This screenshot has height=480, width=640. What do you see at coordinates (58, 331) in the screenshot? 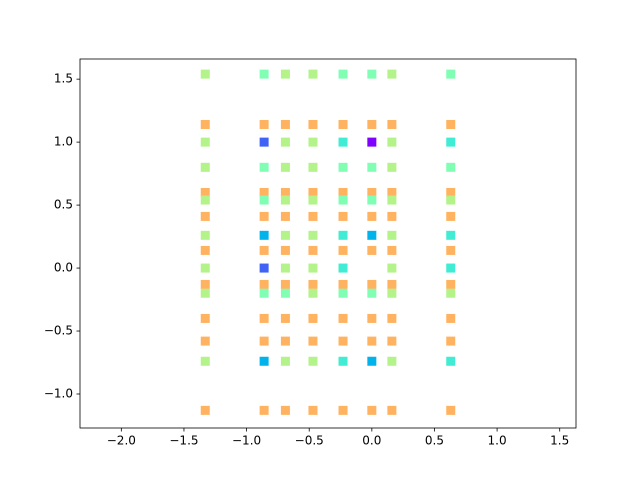
I see `y-tick-label: −0.5` at bounding box center [58, 331].